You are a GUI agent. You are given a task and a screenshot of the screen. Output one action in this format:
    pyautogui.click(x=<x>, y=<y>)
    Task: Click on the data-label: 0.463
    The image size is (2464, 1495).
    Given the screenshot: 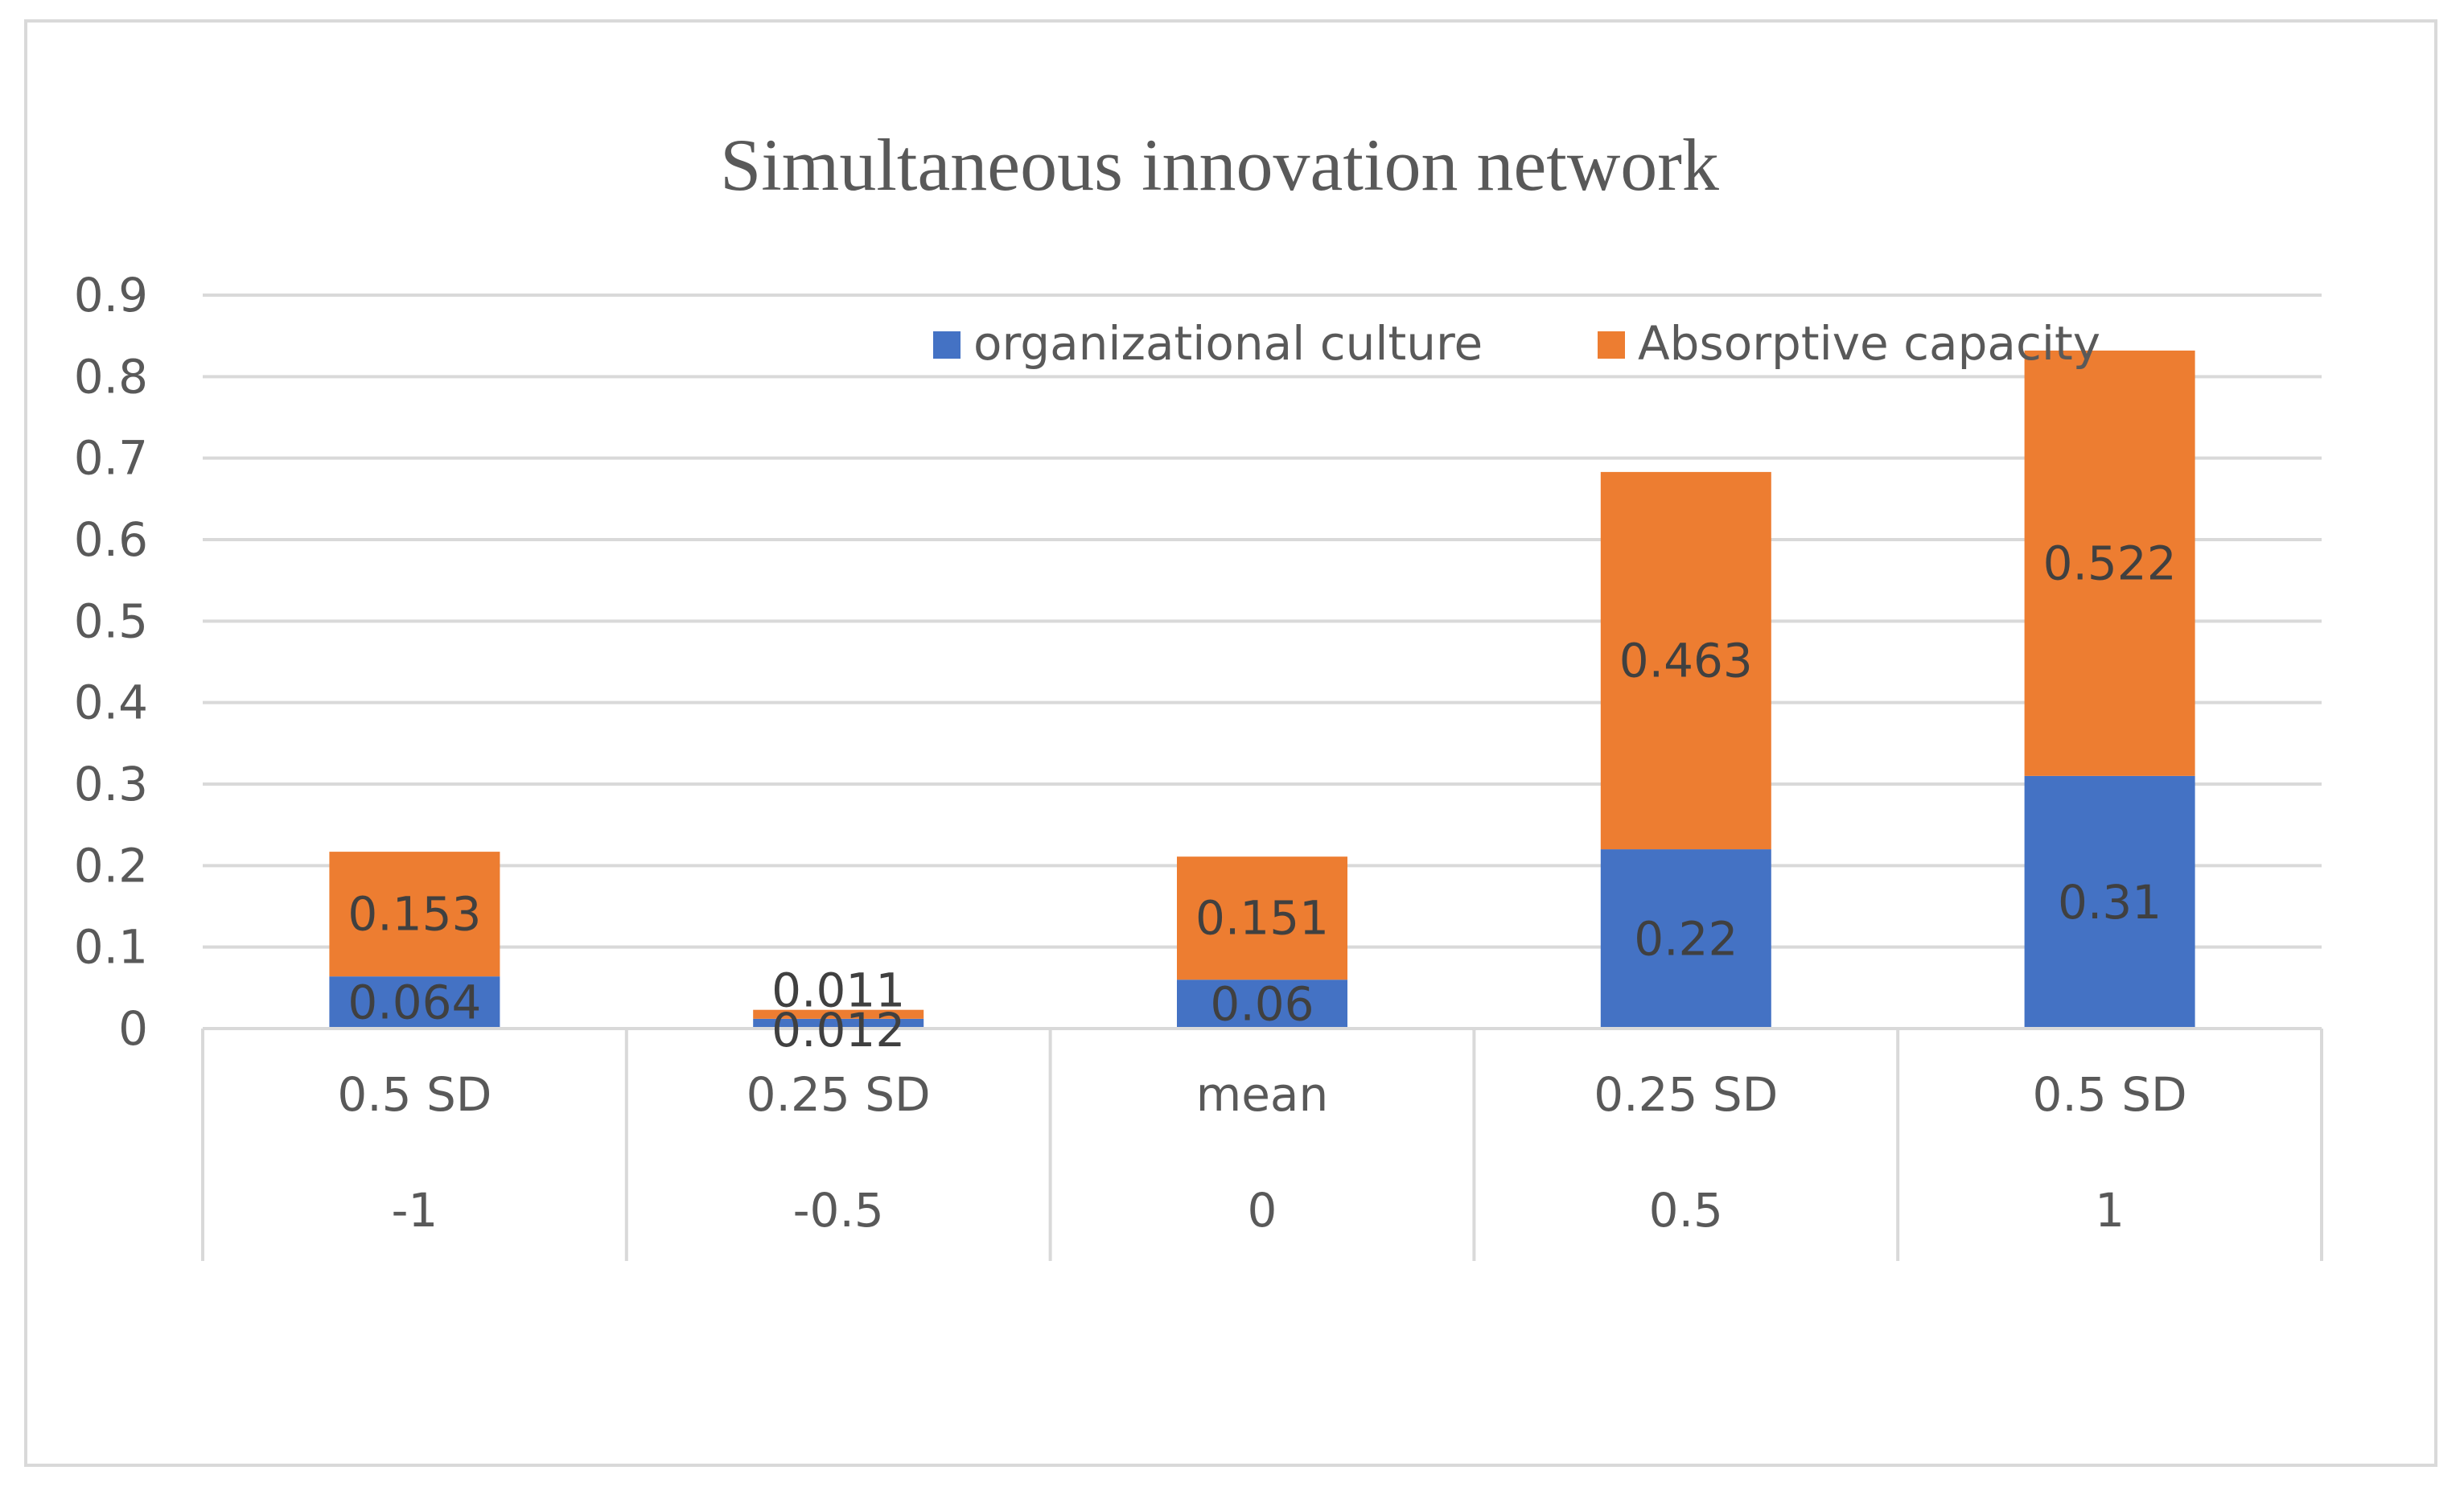 What is the action you would take?
    pyautogui.click(x=1686, y=660)
    